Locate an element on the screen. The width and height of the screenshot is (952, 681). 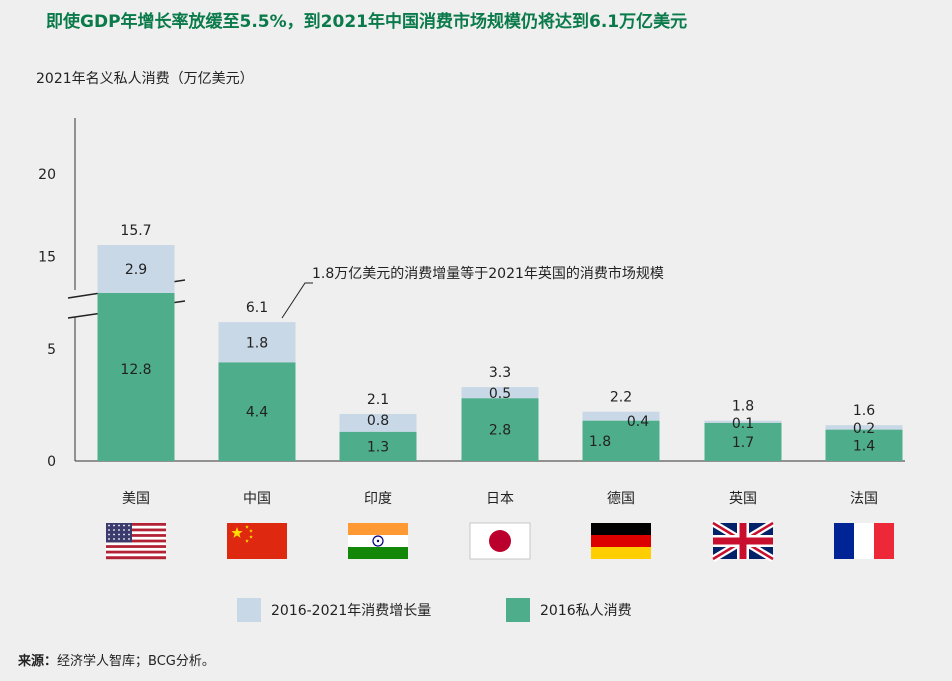
data-label-total: 6.1 is located at coordinates (257, 308).